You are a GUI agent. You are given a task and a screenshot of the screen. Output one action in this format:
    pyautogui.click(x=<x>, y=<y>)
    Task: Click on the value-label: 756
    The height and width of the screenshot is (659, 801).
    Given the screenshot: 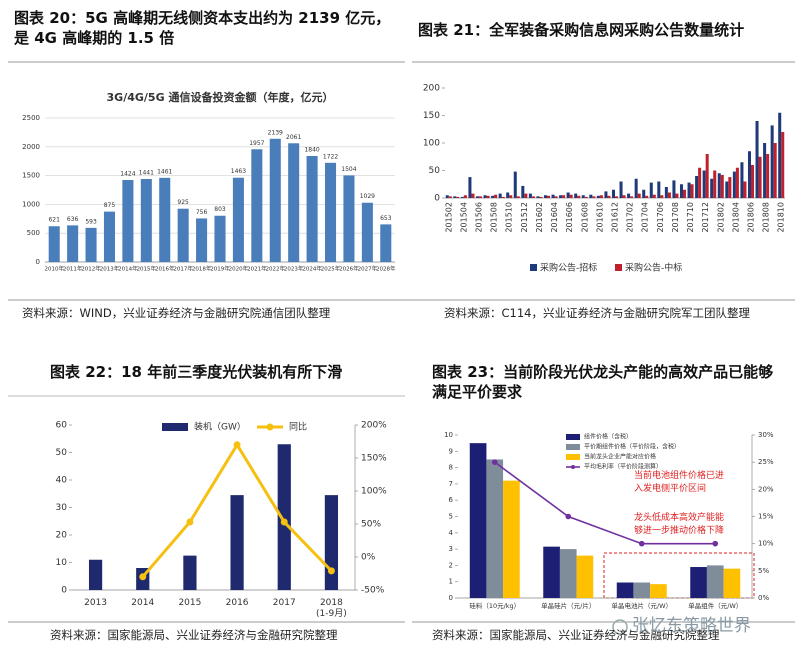 What is the action you would take?
    pyautogui.click(x=202, y=212)
    